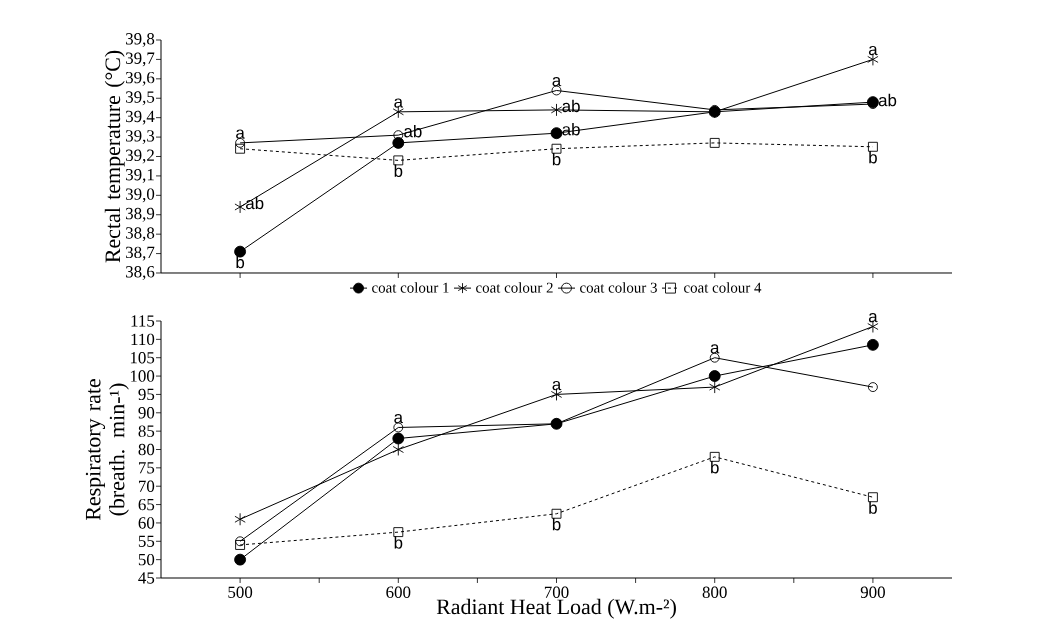 The height and width of the screenshot is (643, 1053). I want to click on y-tick-label: 38,7, so click(140, 253).